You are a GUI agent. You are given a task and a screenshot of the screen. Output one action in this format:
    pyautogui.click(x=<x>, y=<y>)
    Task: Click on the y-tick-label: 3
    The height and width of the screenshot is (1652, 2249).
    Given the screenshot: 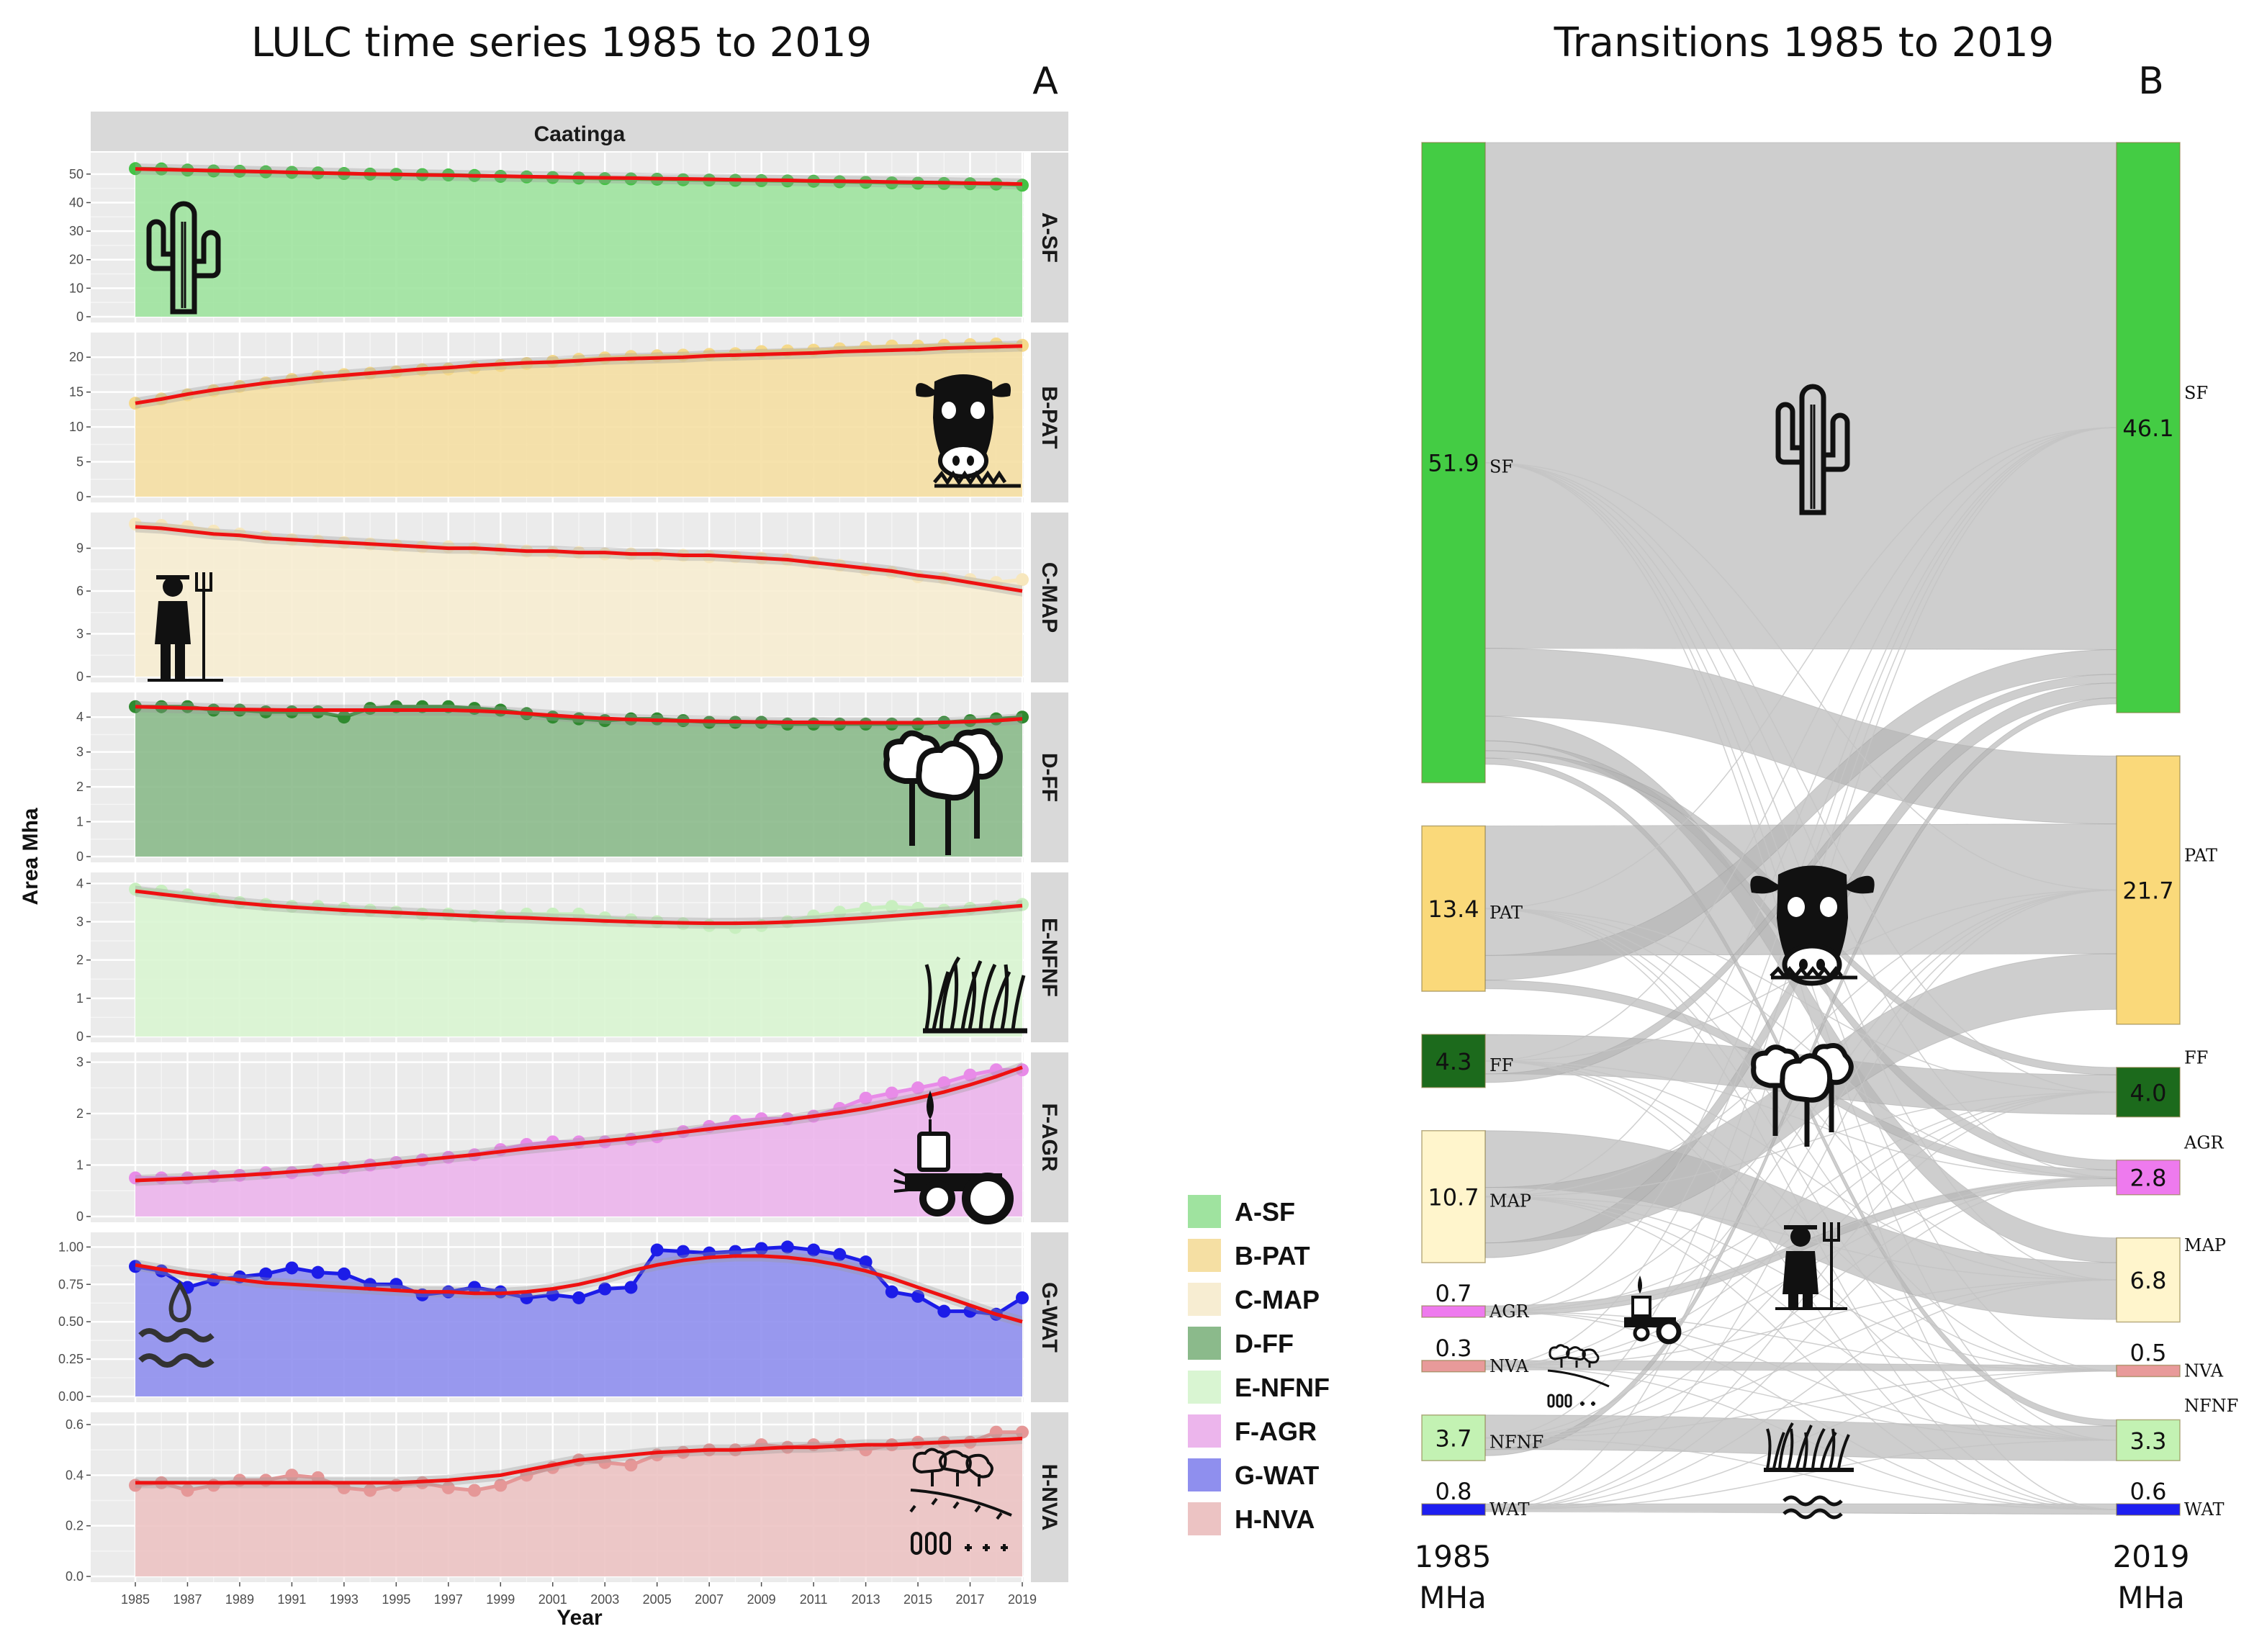 What is the action you would take?
    pyautogui.click(x=80, y=634)
    